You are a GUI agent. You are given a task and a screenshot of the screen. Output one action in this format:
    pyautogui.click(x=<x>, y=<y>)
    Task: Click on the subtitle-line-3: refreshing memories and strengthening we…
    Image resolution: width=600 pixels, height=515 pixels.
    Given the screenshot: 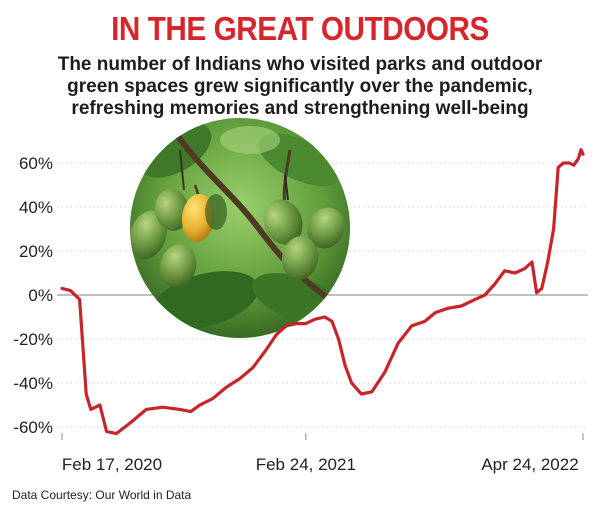 What is the action you would take?
    pyautogui.click(x=300, y=108)
    